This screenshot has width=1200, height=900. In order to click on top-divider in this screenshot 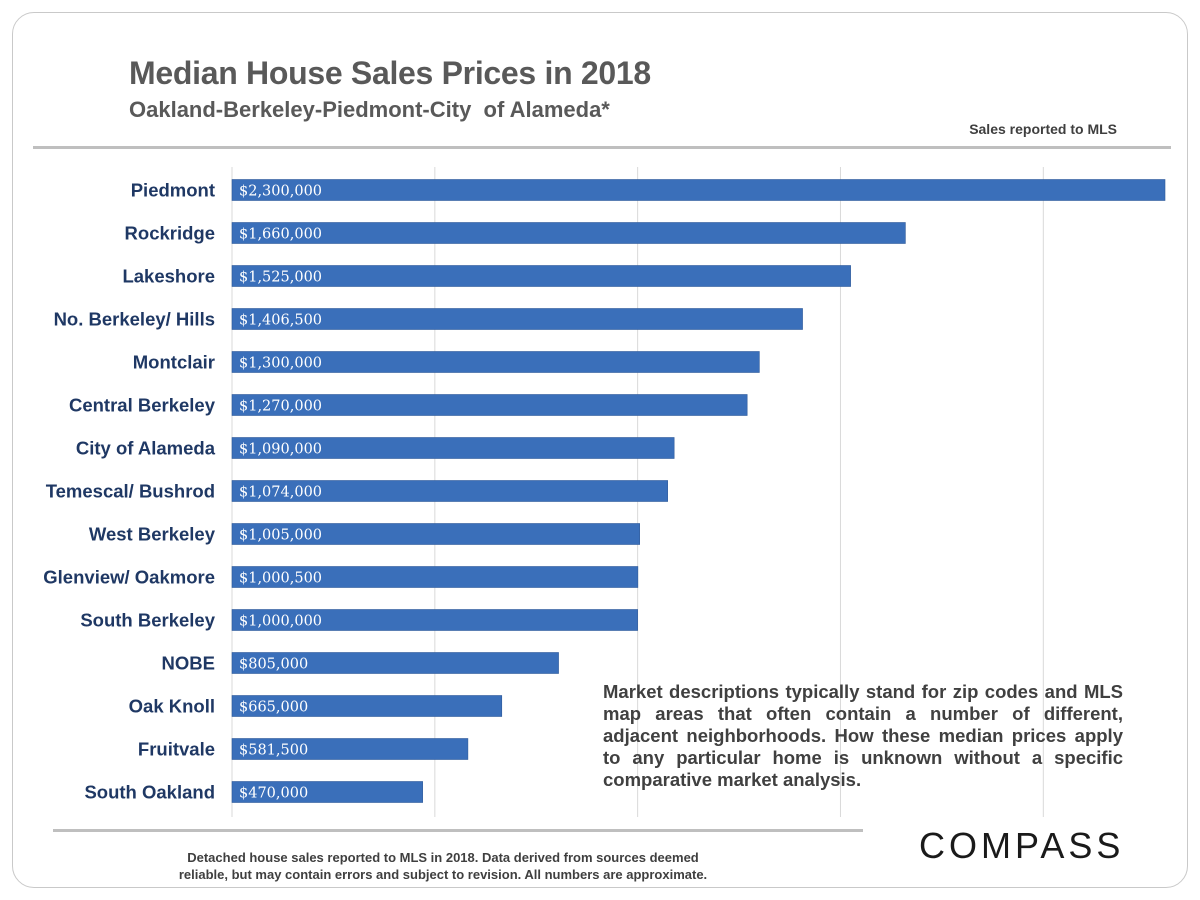, I will do `click(602, 147)`.